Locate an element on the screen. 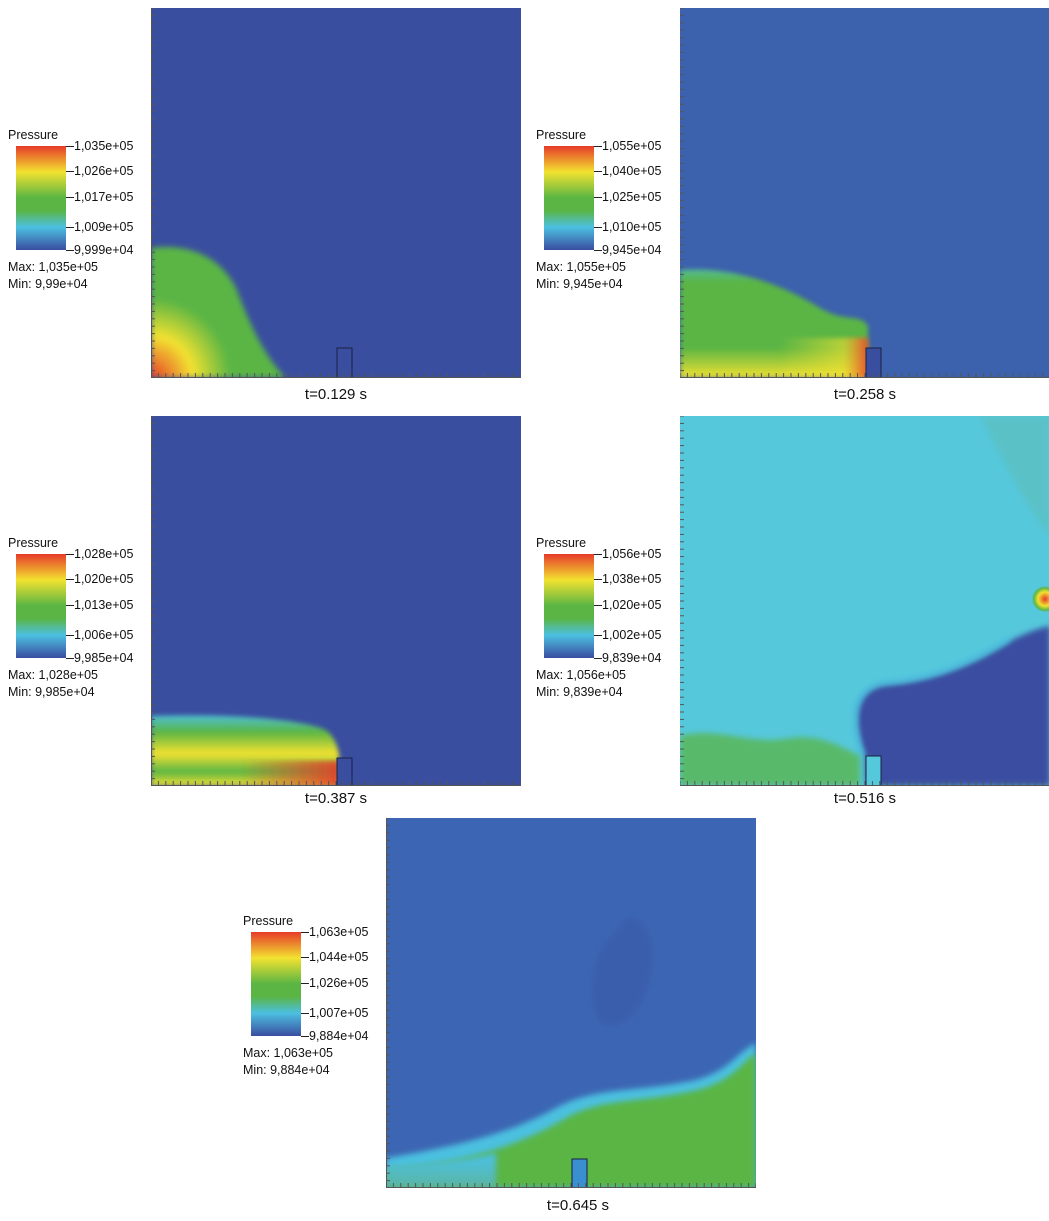  time-caption: t=0.516 s is located at coordinates (865, 798).